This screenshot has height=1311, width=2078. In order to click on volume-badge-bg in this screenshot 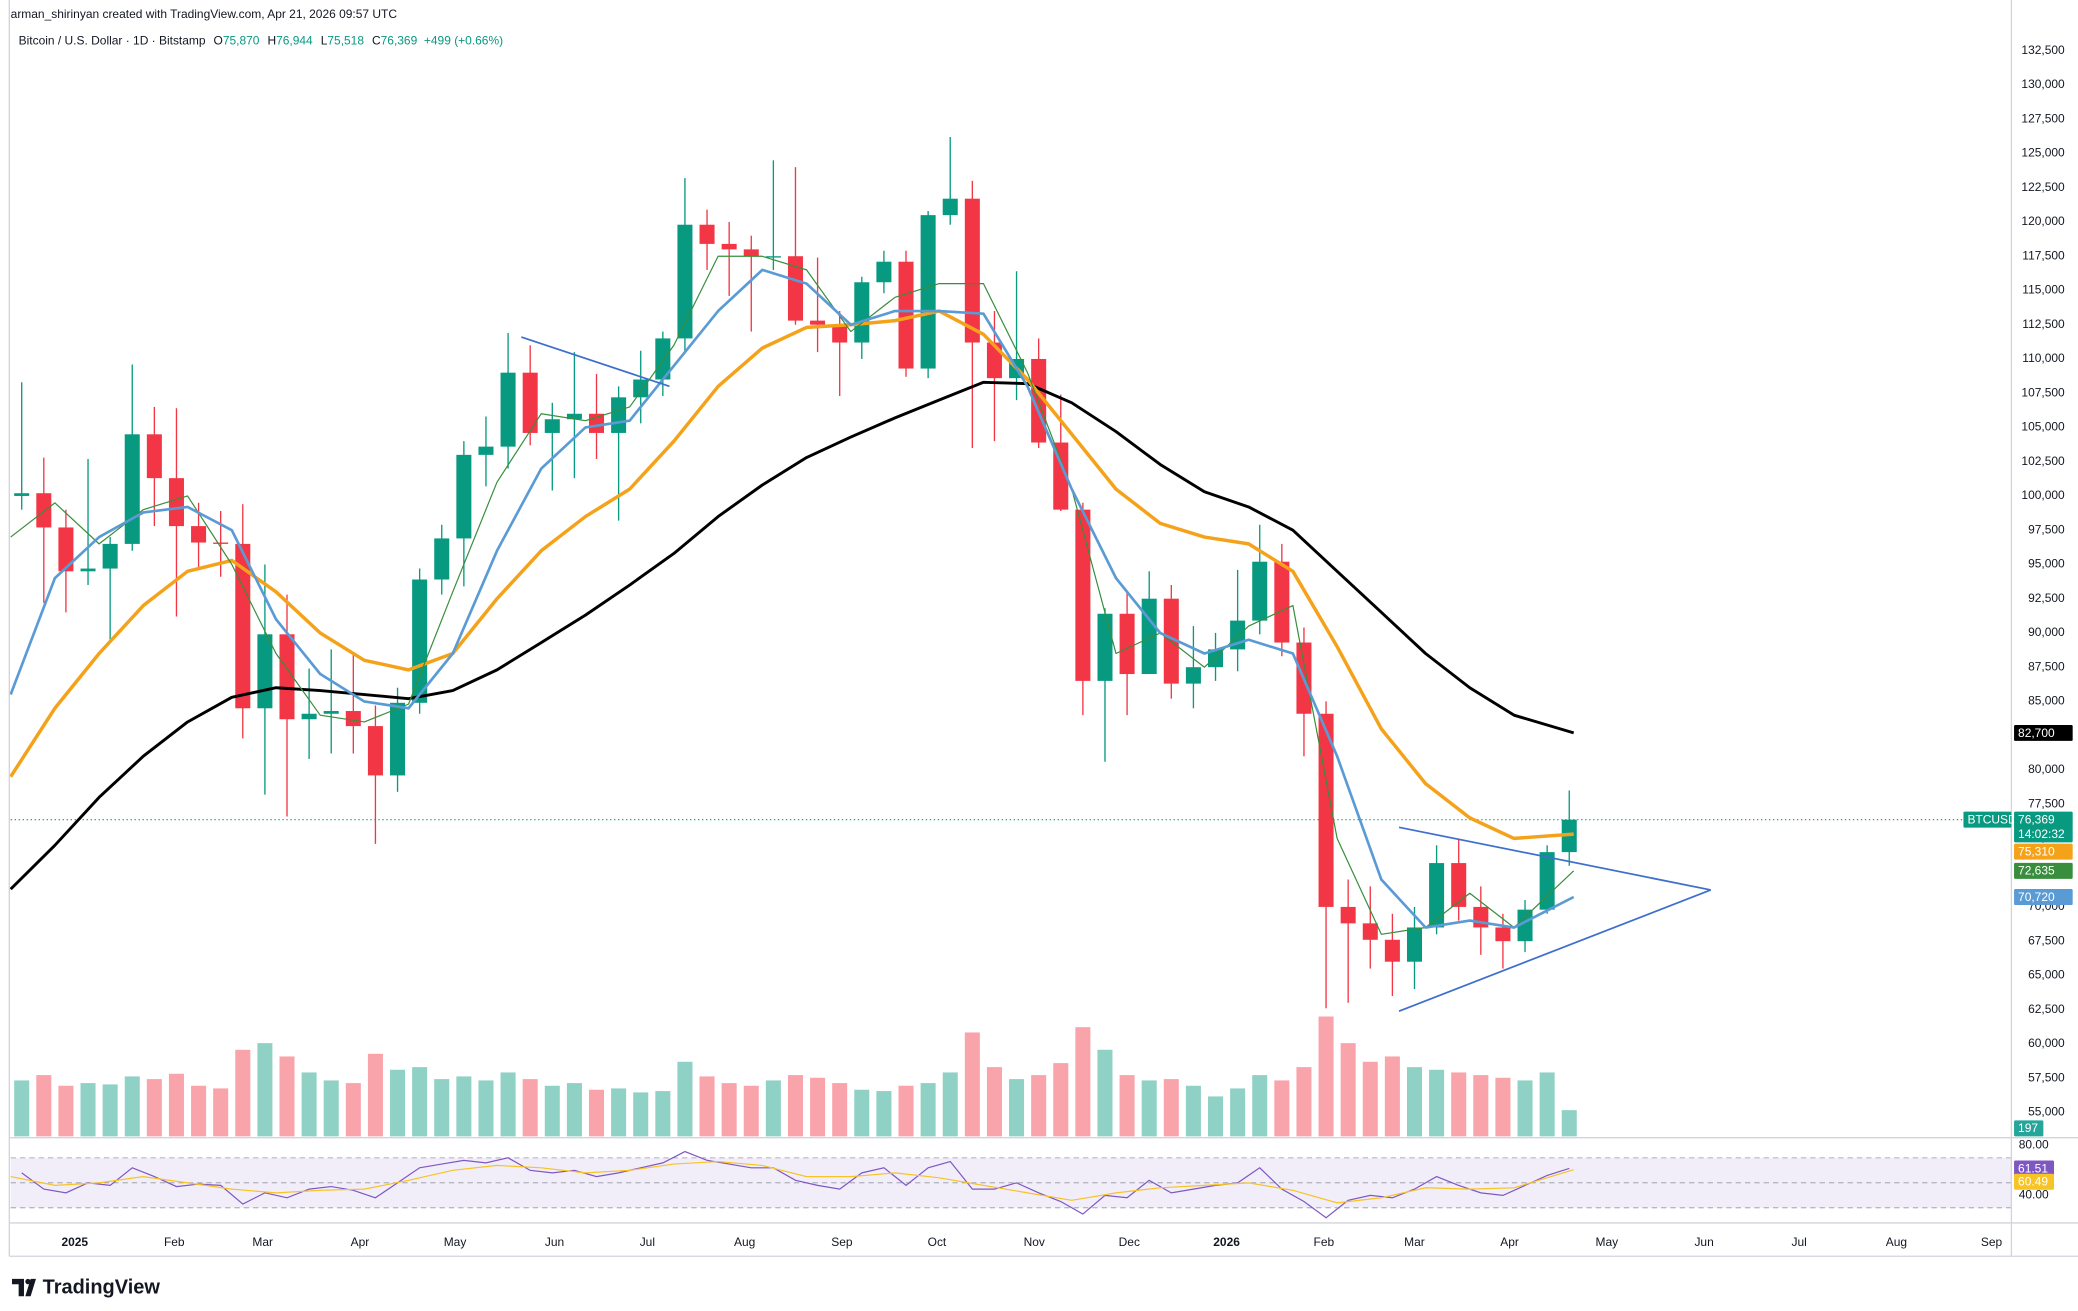, I will do `click(2029, 1128)`.